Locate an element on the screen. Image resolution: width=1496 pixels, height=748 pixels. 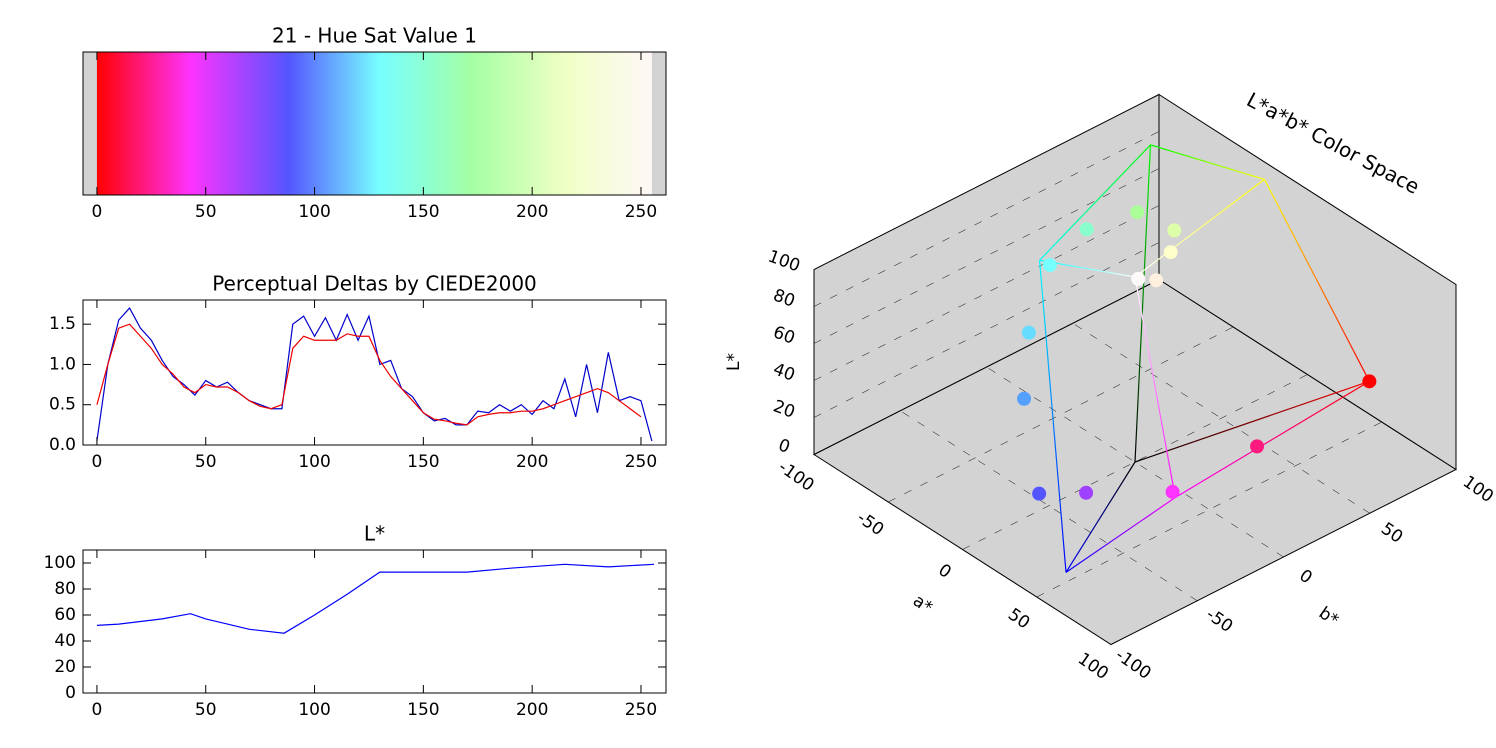
y-tick-label: 1.0 is located at coordinates (62, 364).